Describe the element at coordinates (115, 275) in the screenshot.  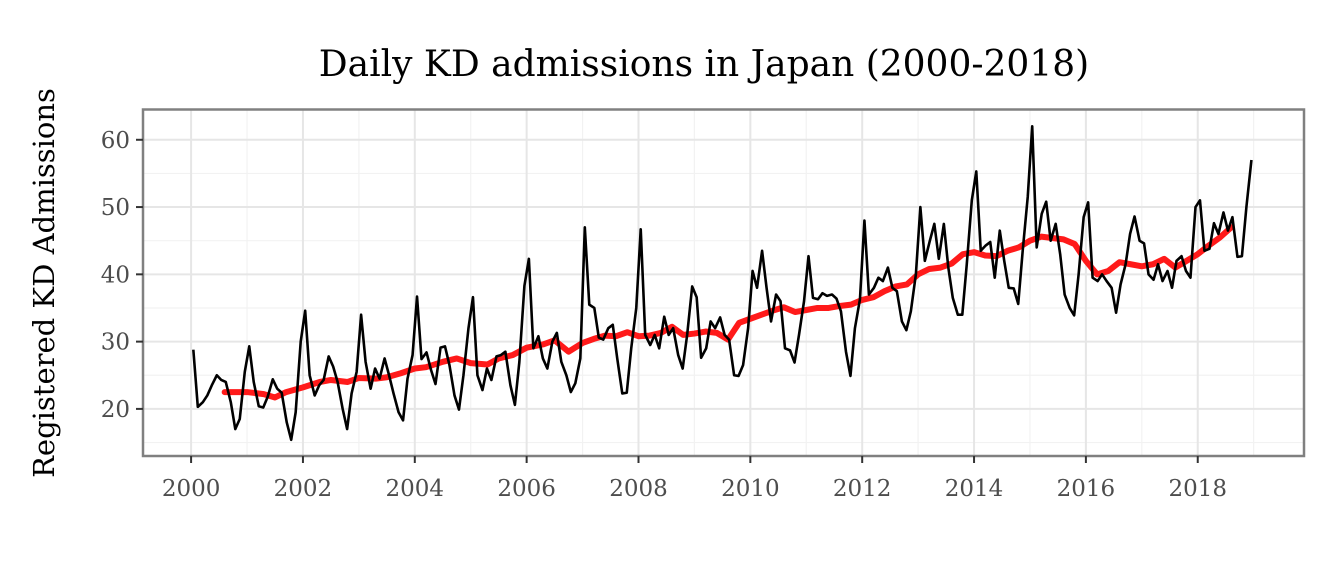
I see `y-tick-label: 40` at that location.